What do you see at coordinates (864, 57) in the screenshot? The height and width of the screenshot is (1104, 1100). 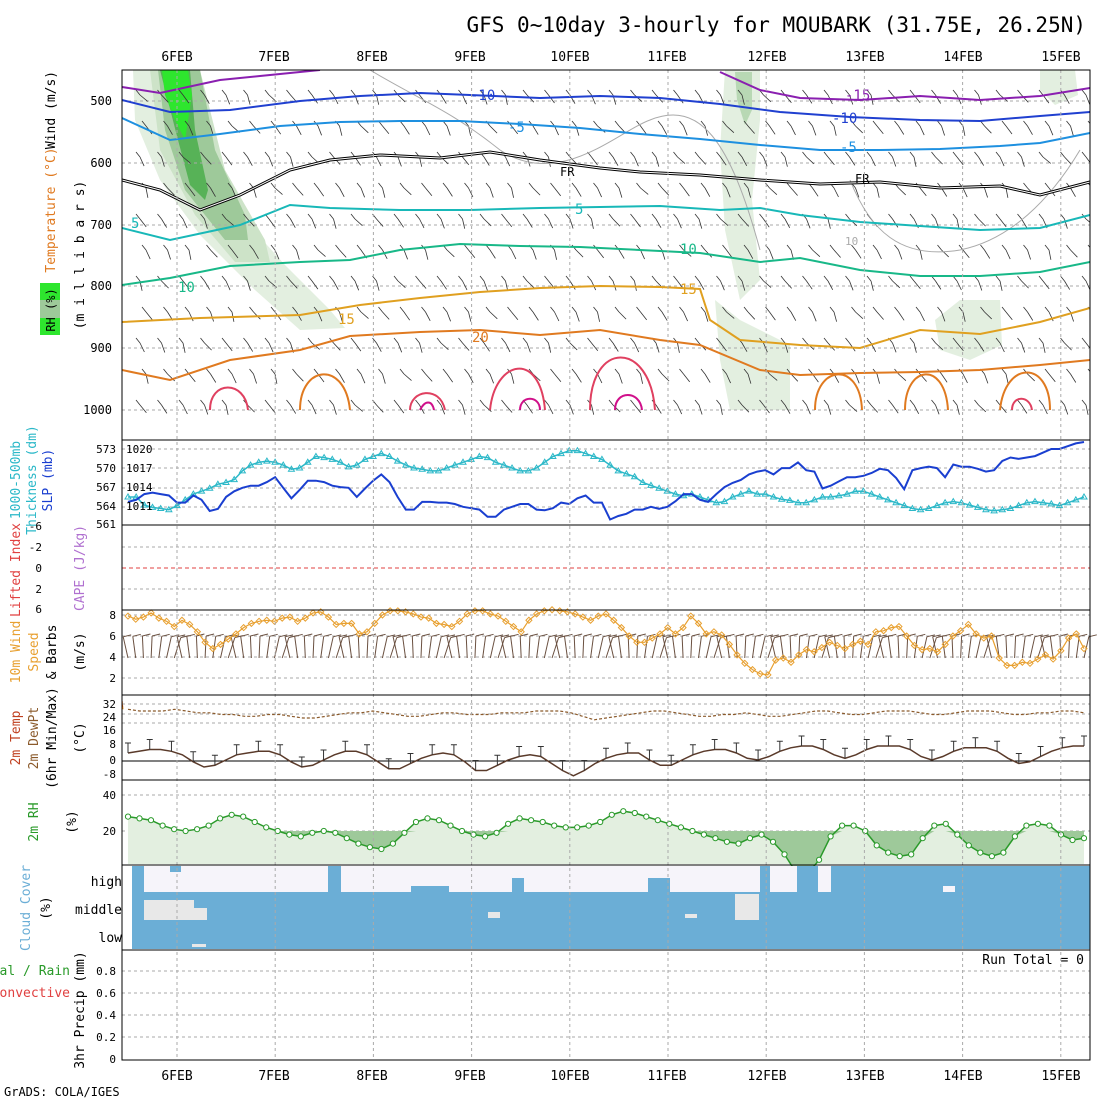 I see `top-date-label: 13FEB` at bounding box center [864, 57].